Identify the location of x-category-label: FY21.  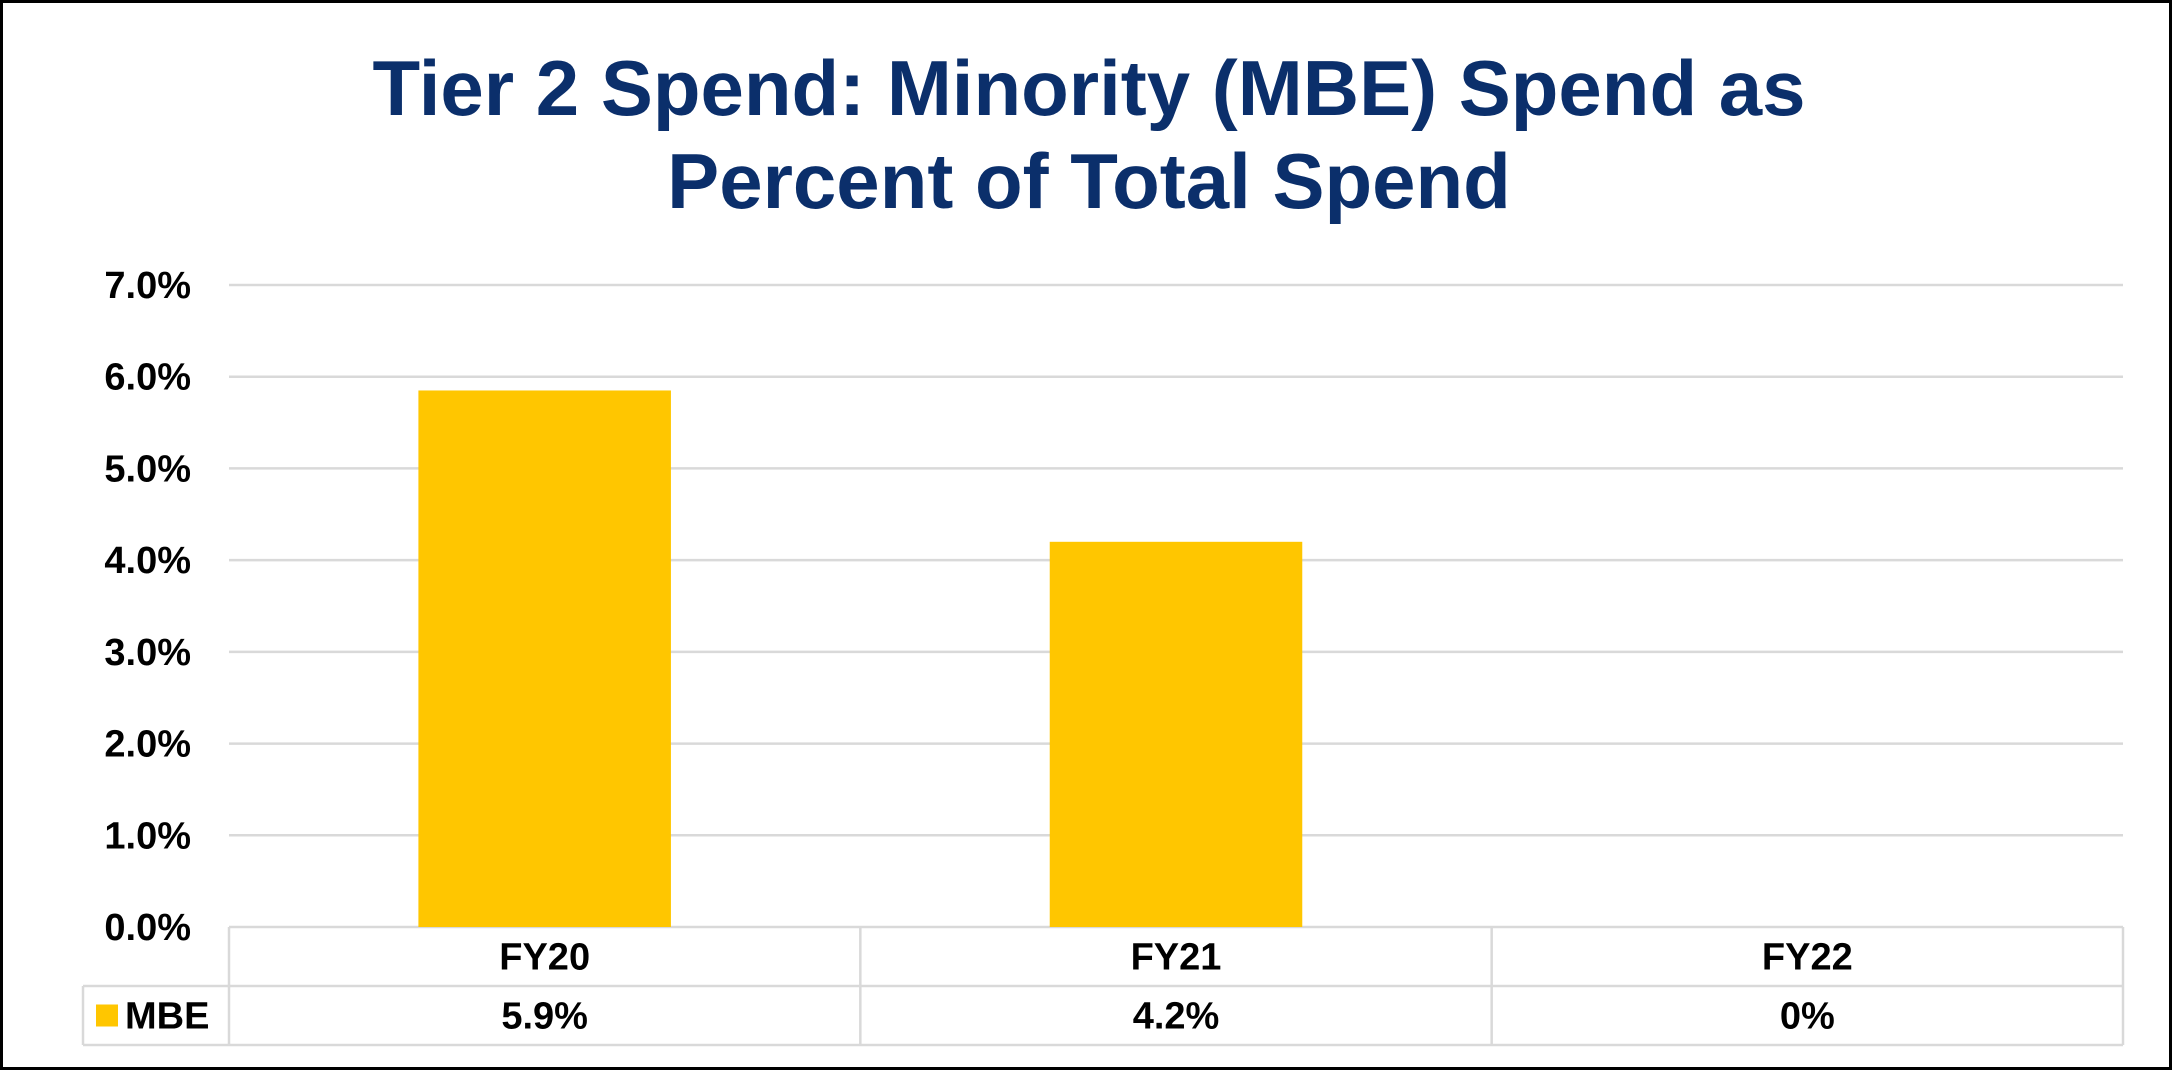
(1176, 958).